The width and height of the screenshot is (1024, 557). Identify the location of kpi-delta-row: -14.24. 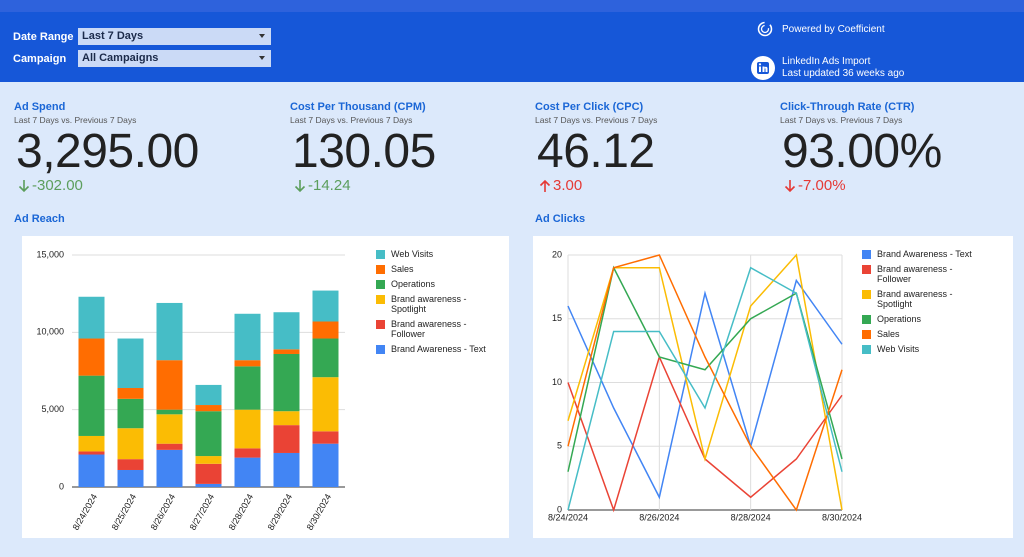
(322, 185).